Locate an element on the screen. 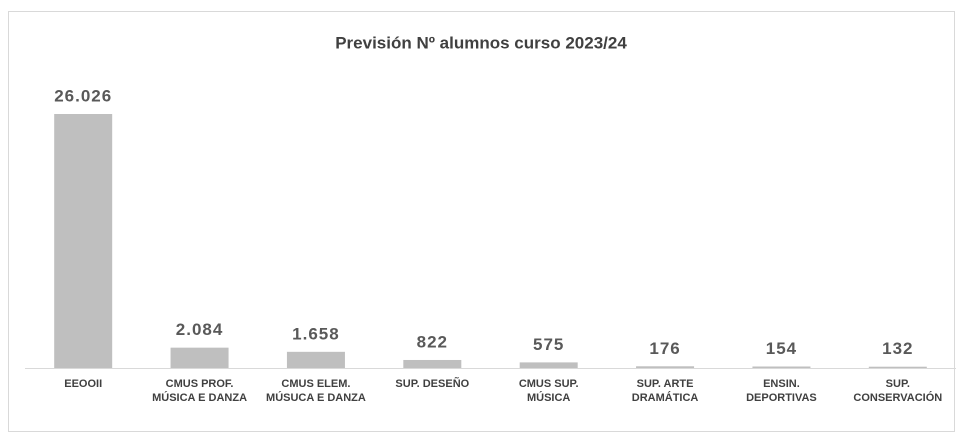 This screenshot has height=432, width=961. data-label: 132 is located at coordinates (897, 348).